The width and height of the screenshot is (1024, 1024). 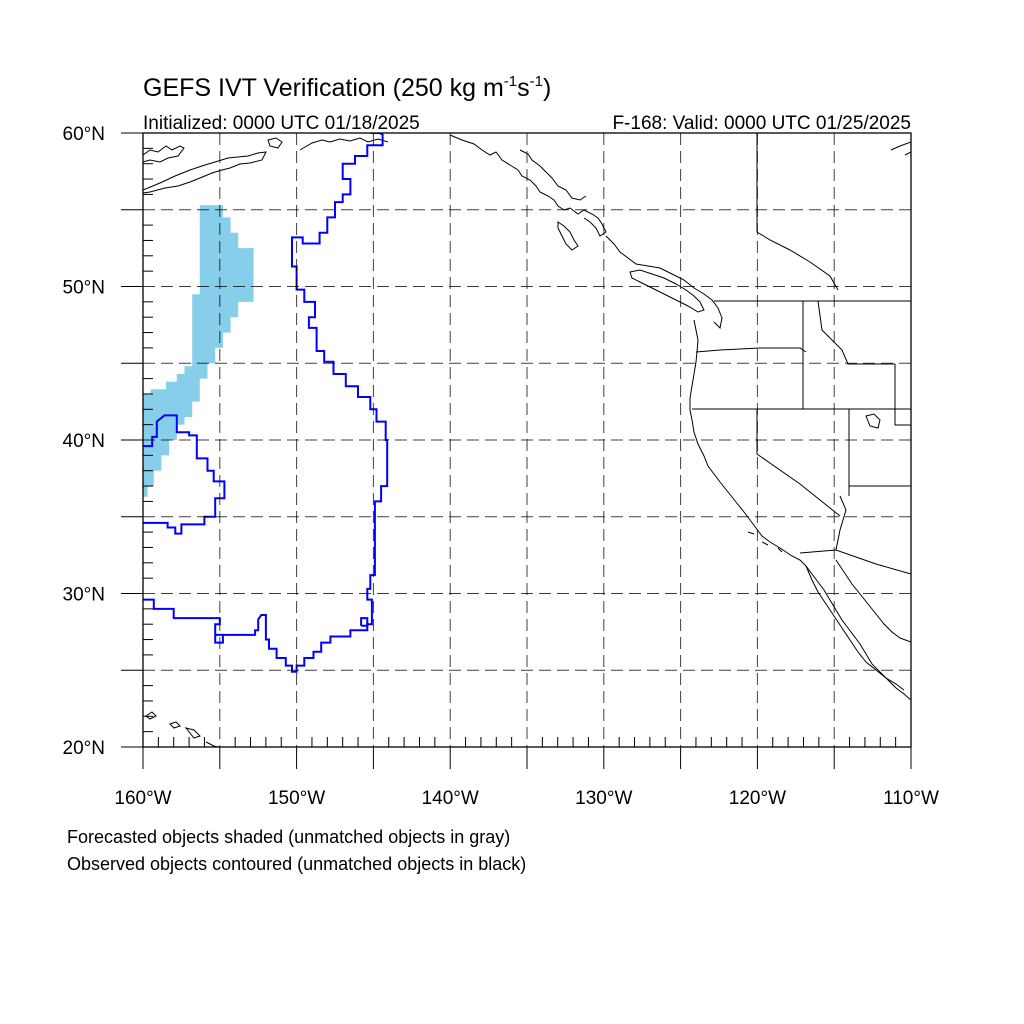 I want to click on title-unit-s: s, so click(x=523, y=88).